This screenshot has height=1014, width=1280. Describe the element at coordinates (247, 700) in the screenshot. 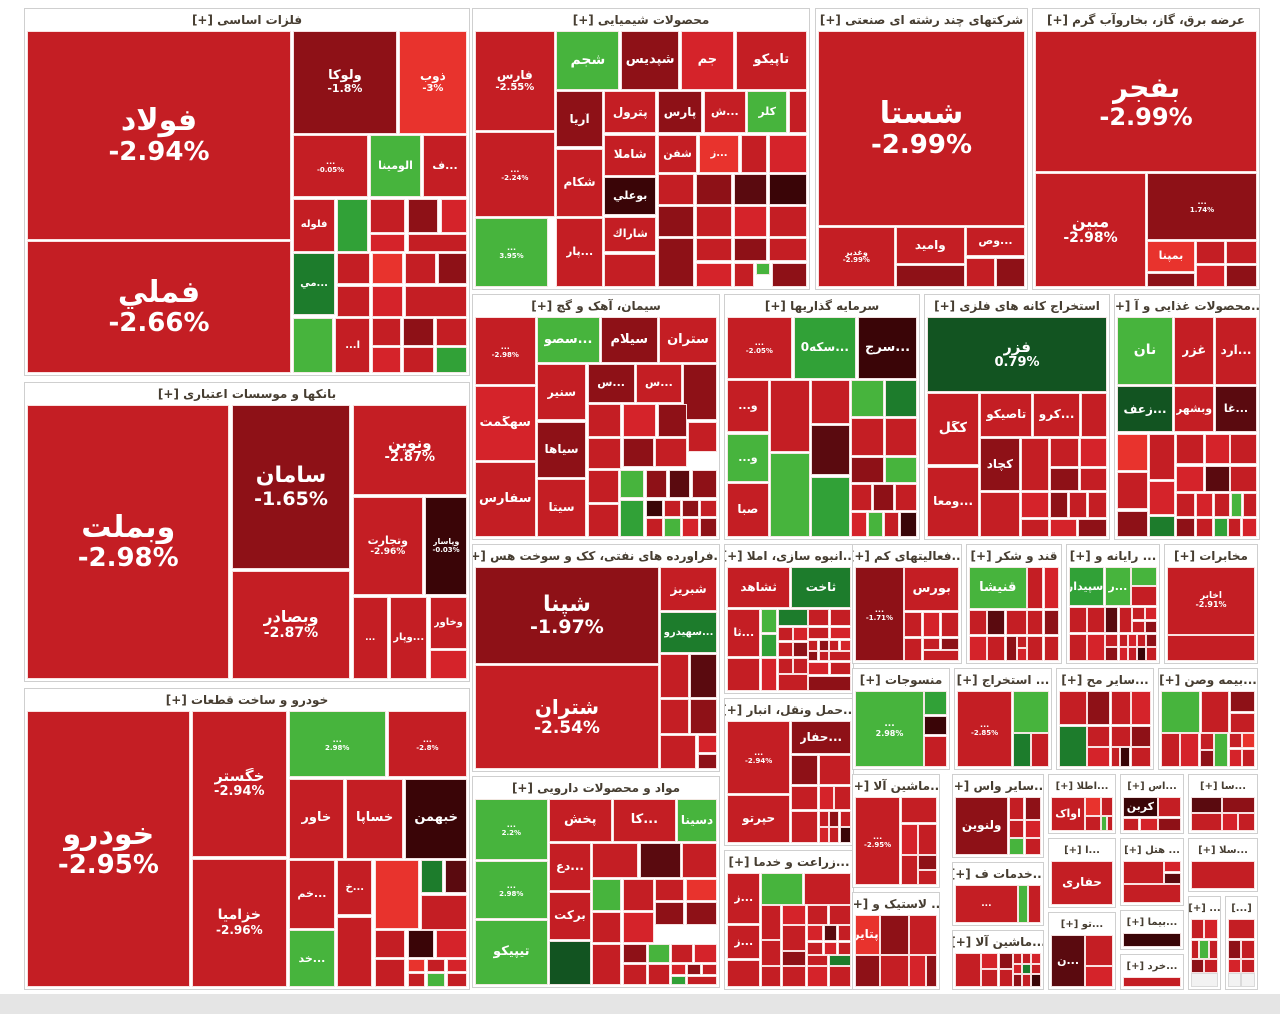

I see `sector-header-auto: خودرو و ساخت قطعات [+]` at that location.